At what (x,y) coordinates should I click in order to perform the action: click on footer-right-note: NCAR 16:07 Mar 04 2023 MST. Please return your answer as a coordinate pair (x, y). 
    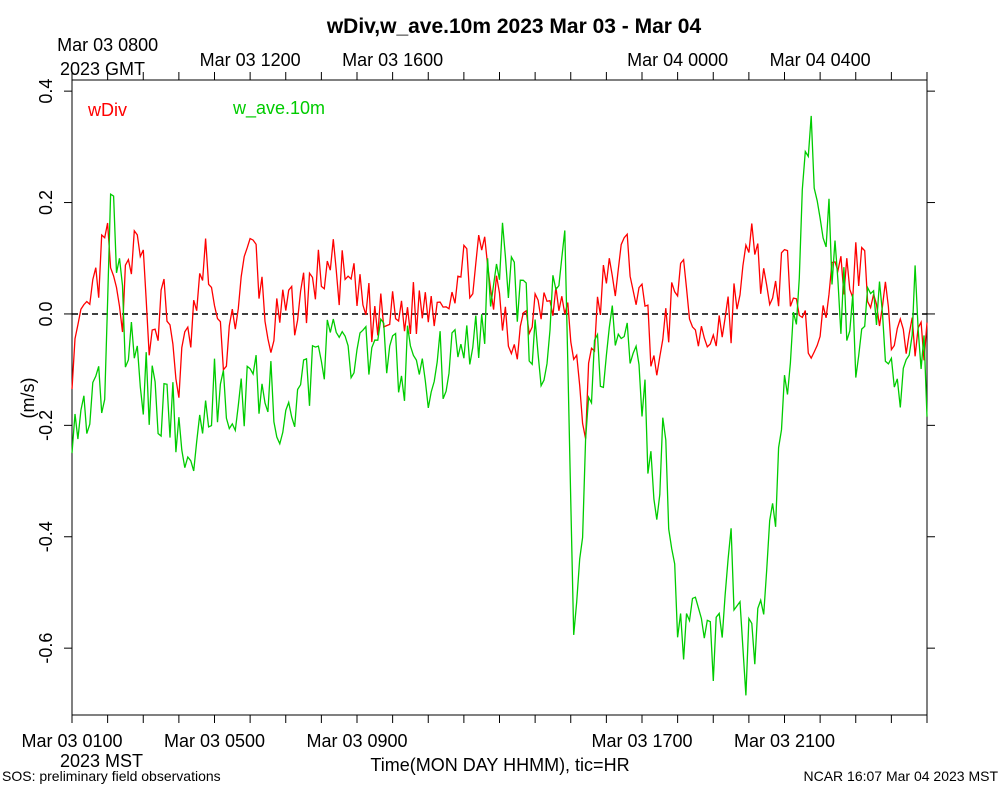
    Looking at the image, I should click on (900, 776).